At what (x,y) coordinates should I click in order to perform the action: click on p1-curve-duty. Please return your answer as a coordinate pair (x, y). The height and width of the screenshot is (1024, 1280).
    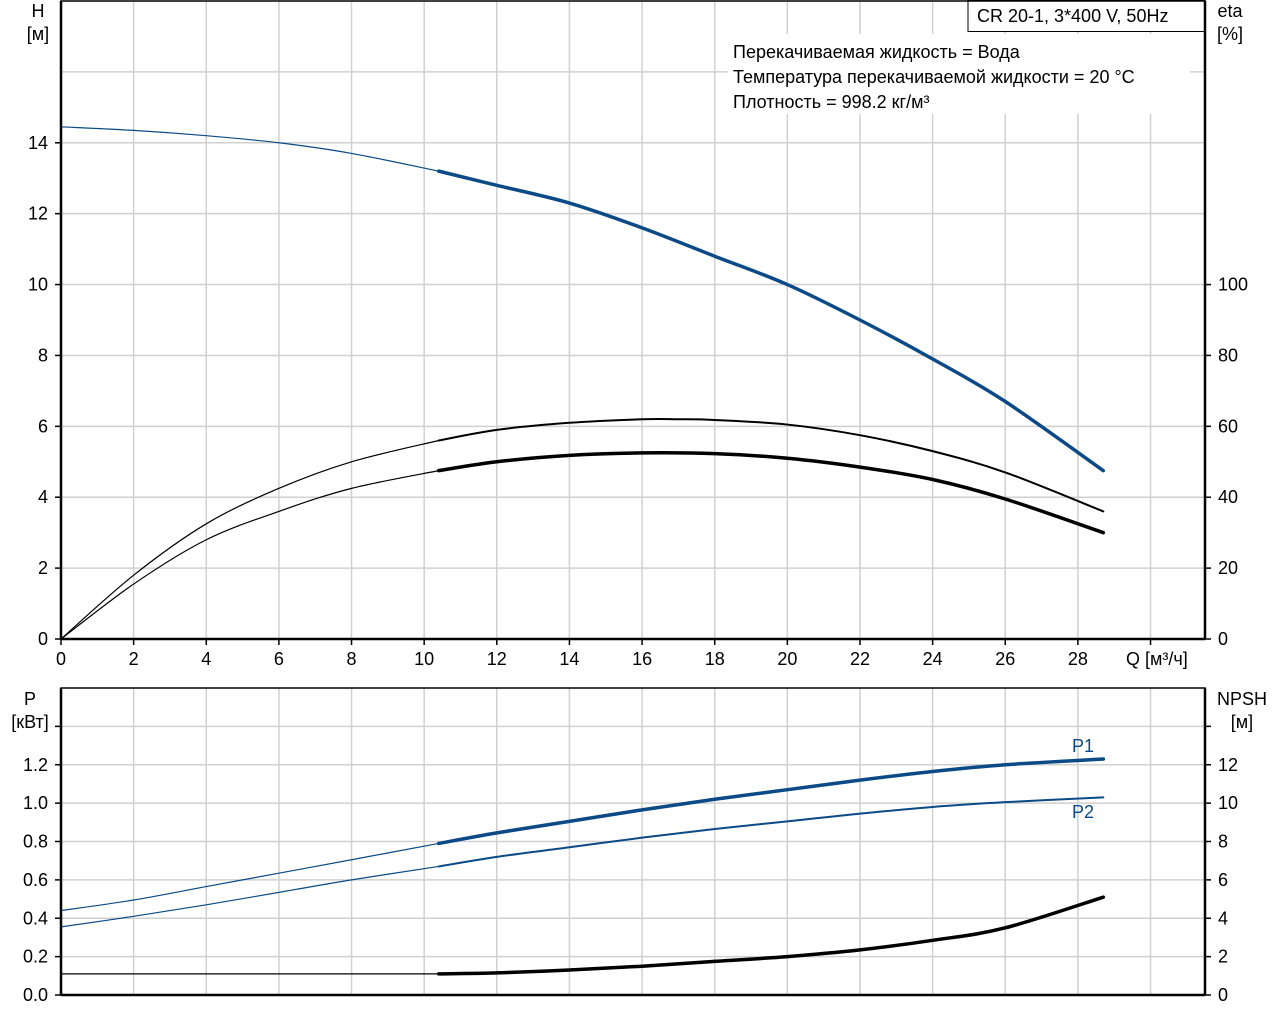
    Looking at the image, I should click on (771, 801).